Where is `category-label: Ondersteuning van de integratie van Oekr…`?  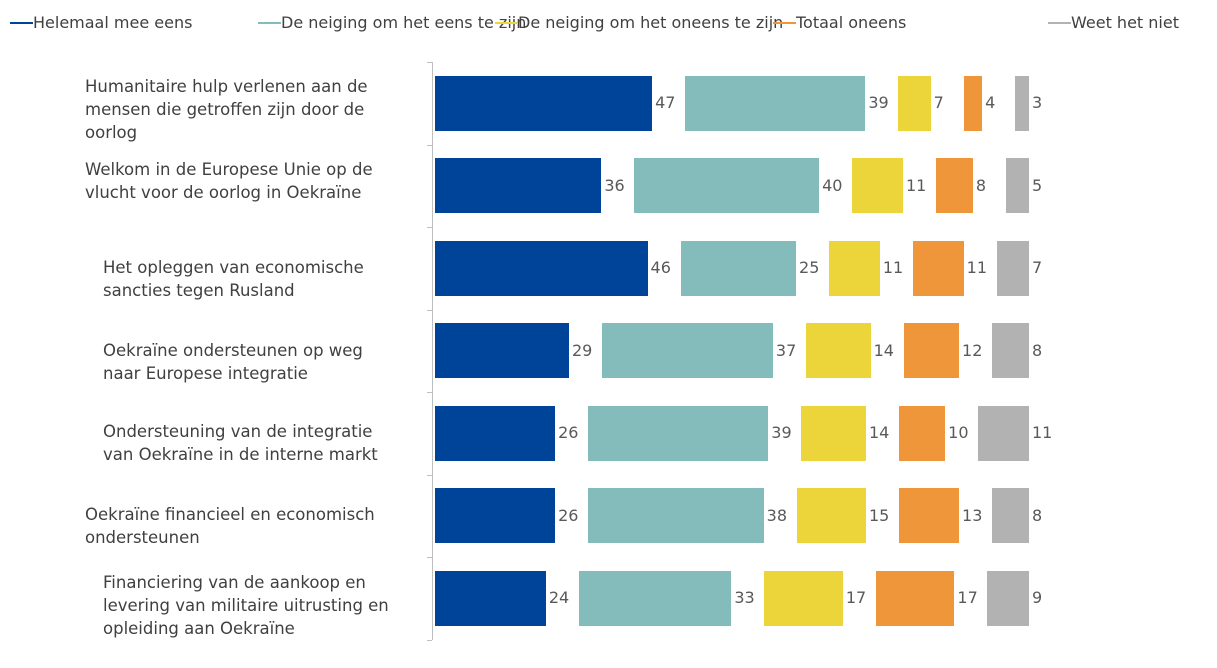 category-label: Ondersteuning van de integratie van Oekr… is located at coordinates (240, 443).